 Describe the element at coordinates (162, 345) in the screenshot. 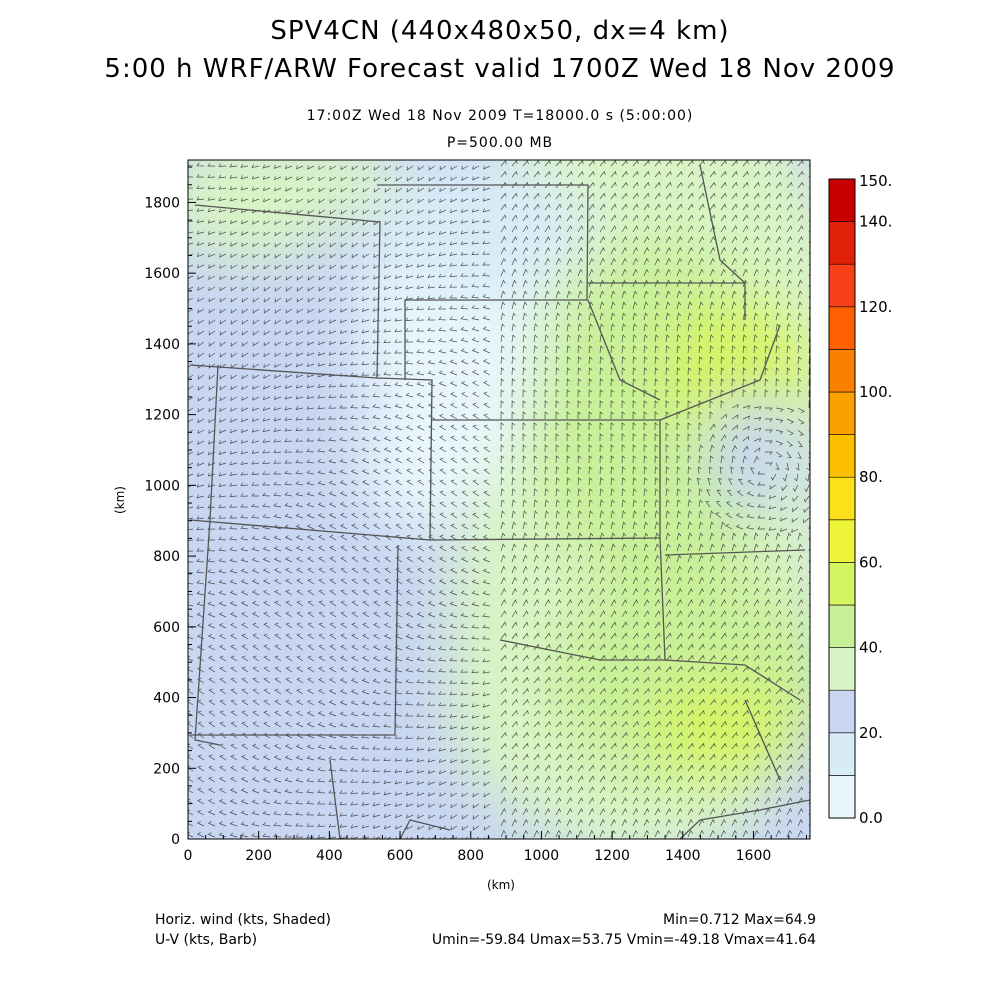

I see `y-tick-label: 1400` at that location.